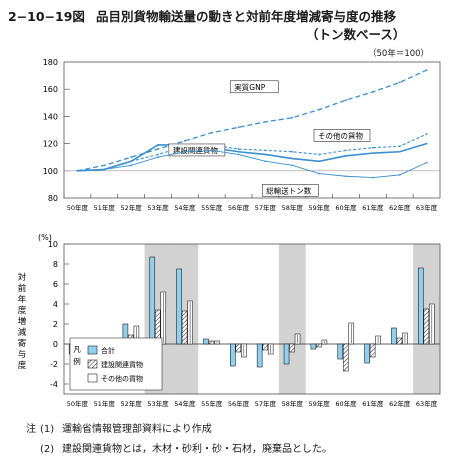  Describe the element at coordinates (197, 449) in the screenshot. I see `note-2-text: 建設関連貨物とは，木材・砂利・砂・石材，廃棄品とした。` at that location.